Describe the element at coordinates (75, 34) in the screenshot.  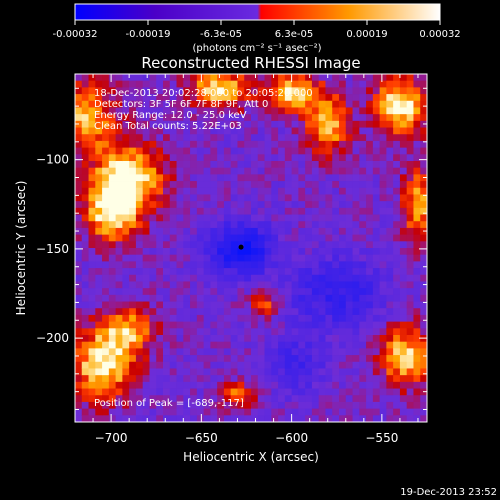
I see `colorbar-tick-label: -0.00032` at that location.